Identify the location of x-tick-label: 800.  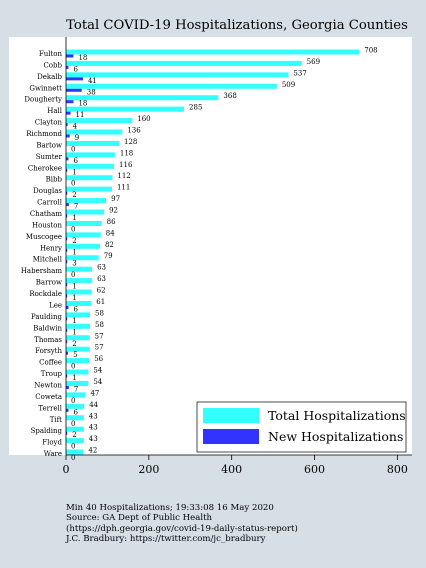
(397, 469).